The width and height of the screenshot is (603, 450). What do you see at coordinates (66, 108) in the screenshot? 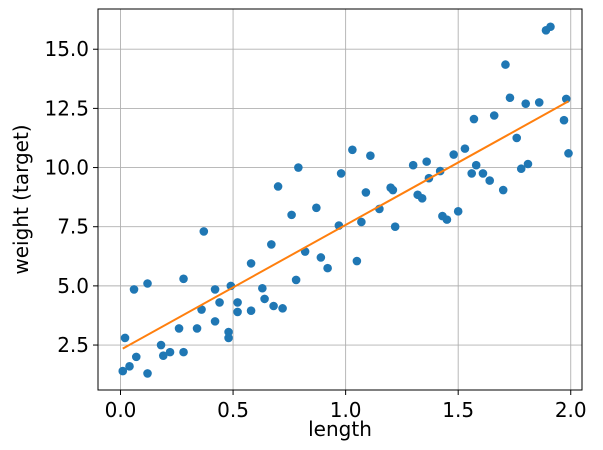
I see `y-tick-label: 12.5` at bounding box center [66, 108].